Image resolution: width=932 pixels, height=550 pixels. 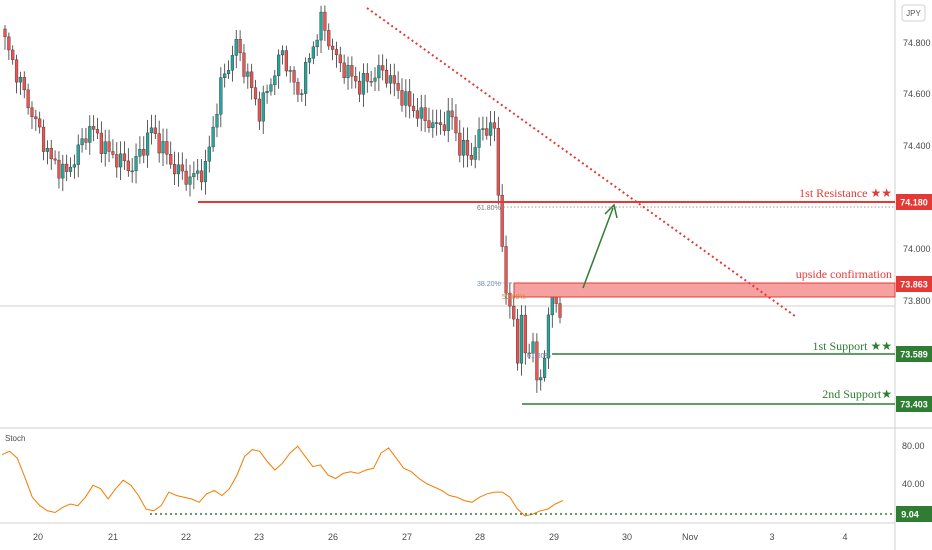 What do you see at coordinates (440, 537) in the screenshot?
I see `time-axis: 20 21 22 23 26 27 28 29 30 Nov 3 4` at bounding box center [440, 537].